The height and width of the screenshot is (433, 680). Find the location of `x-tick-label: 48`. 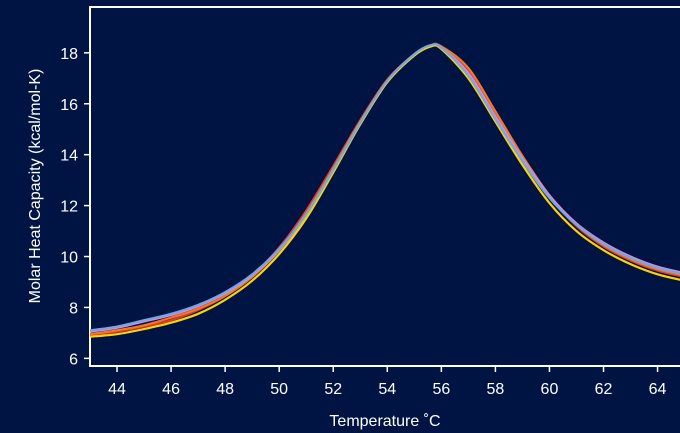

x-tick-label: 48 is located at coordinates (225, 389).